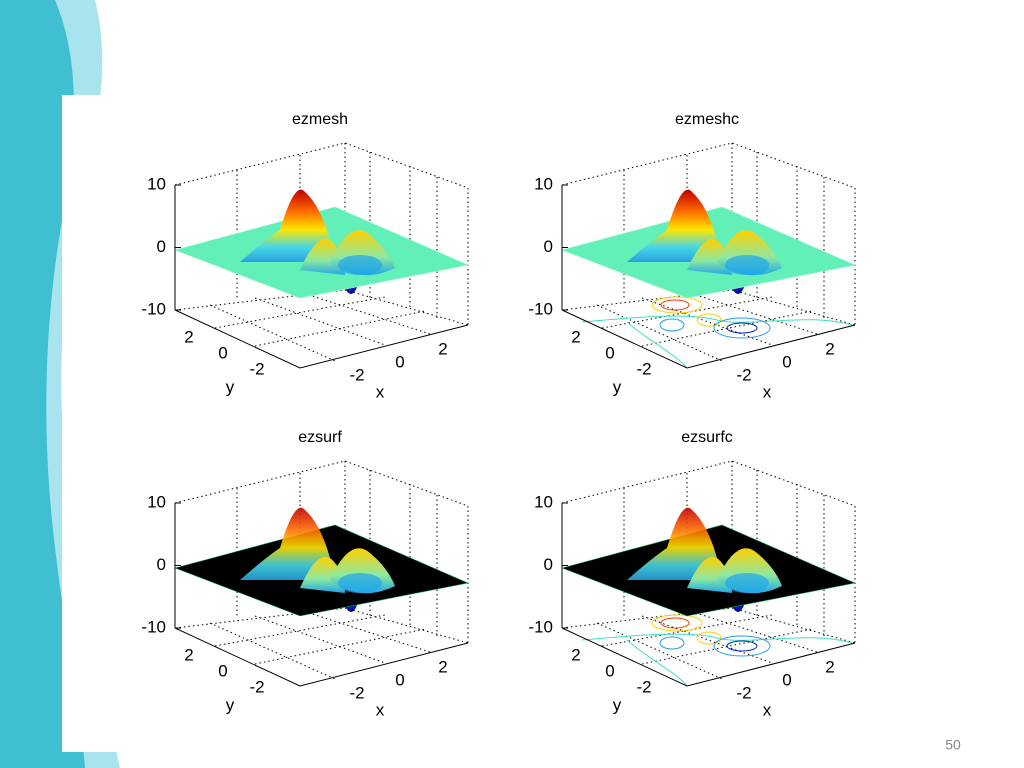  I want to click on page-number: 50, so click(953, 745).